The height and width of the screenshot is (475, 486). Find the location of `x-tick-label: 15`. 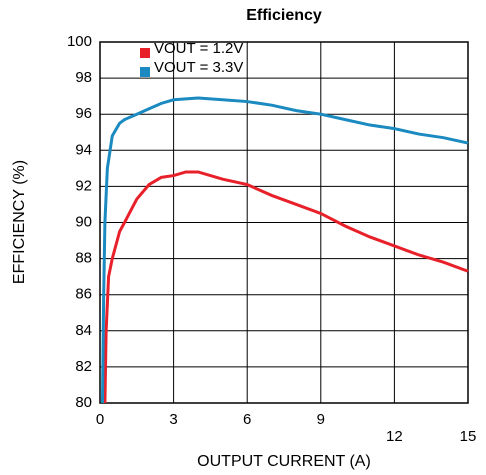

x-tick-label: 15 is located at coordinates (468, 436).